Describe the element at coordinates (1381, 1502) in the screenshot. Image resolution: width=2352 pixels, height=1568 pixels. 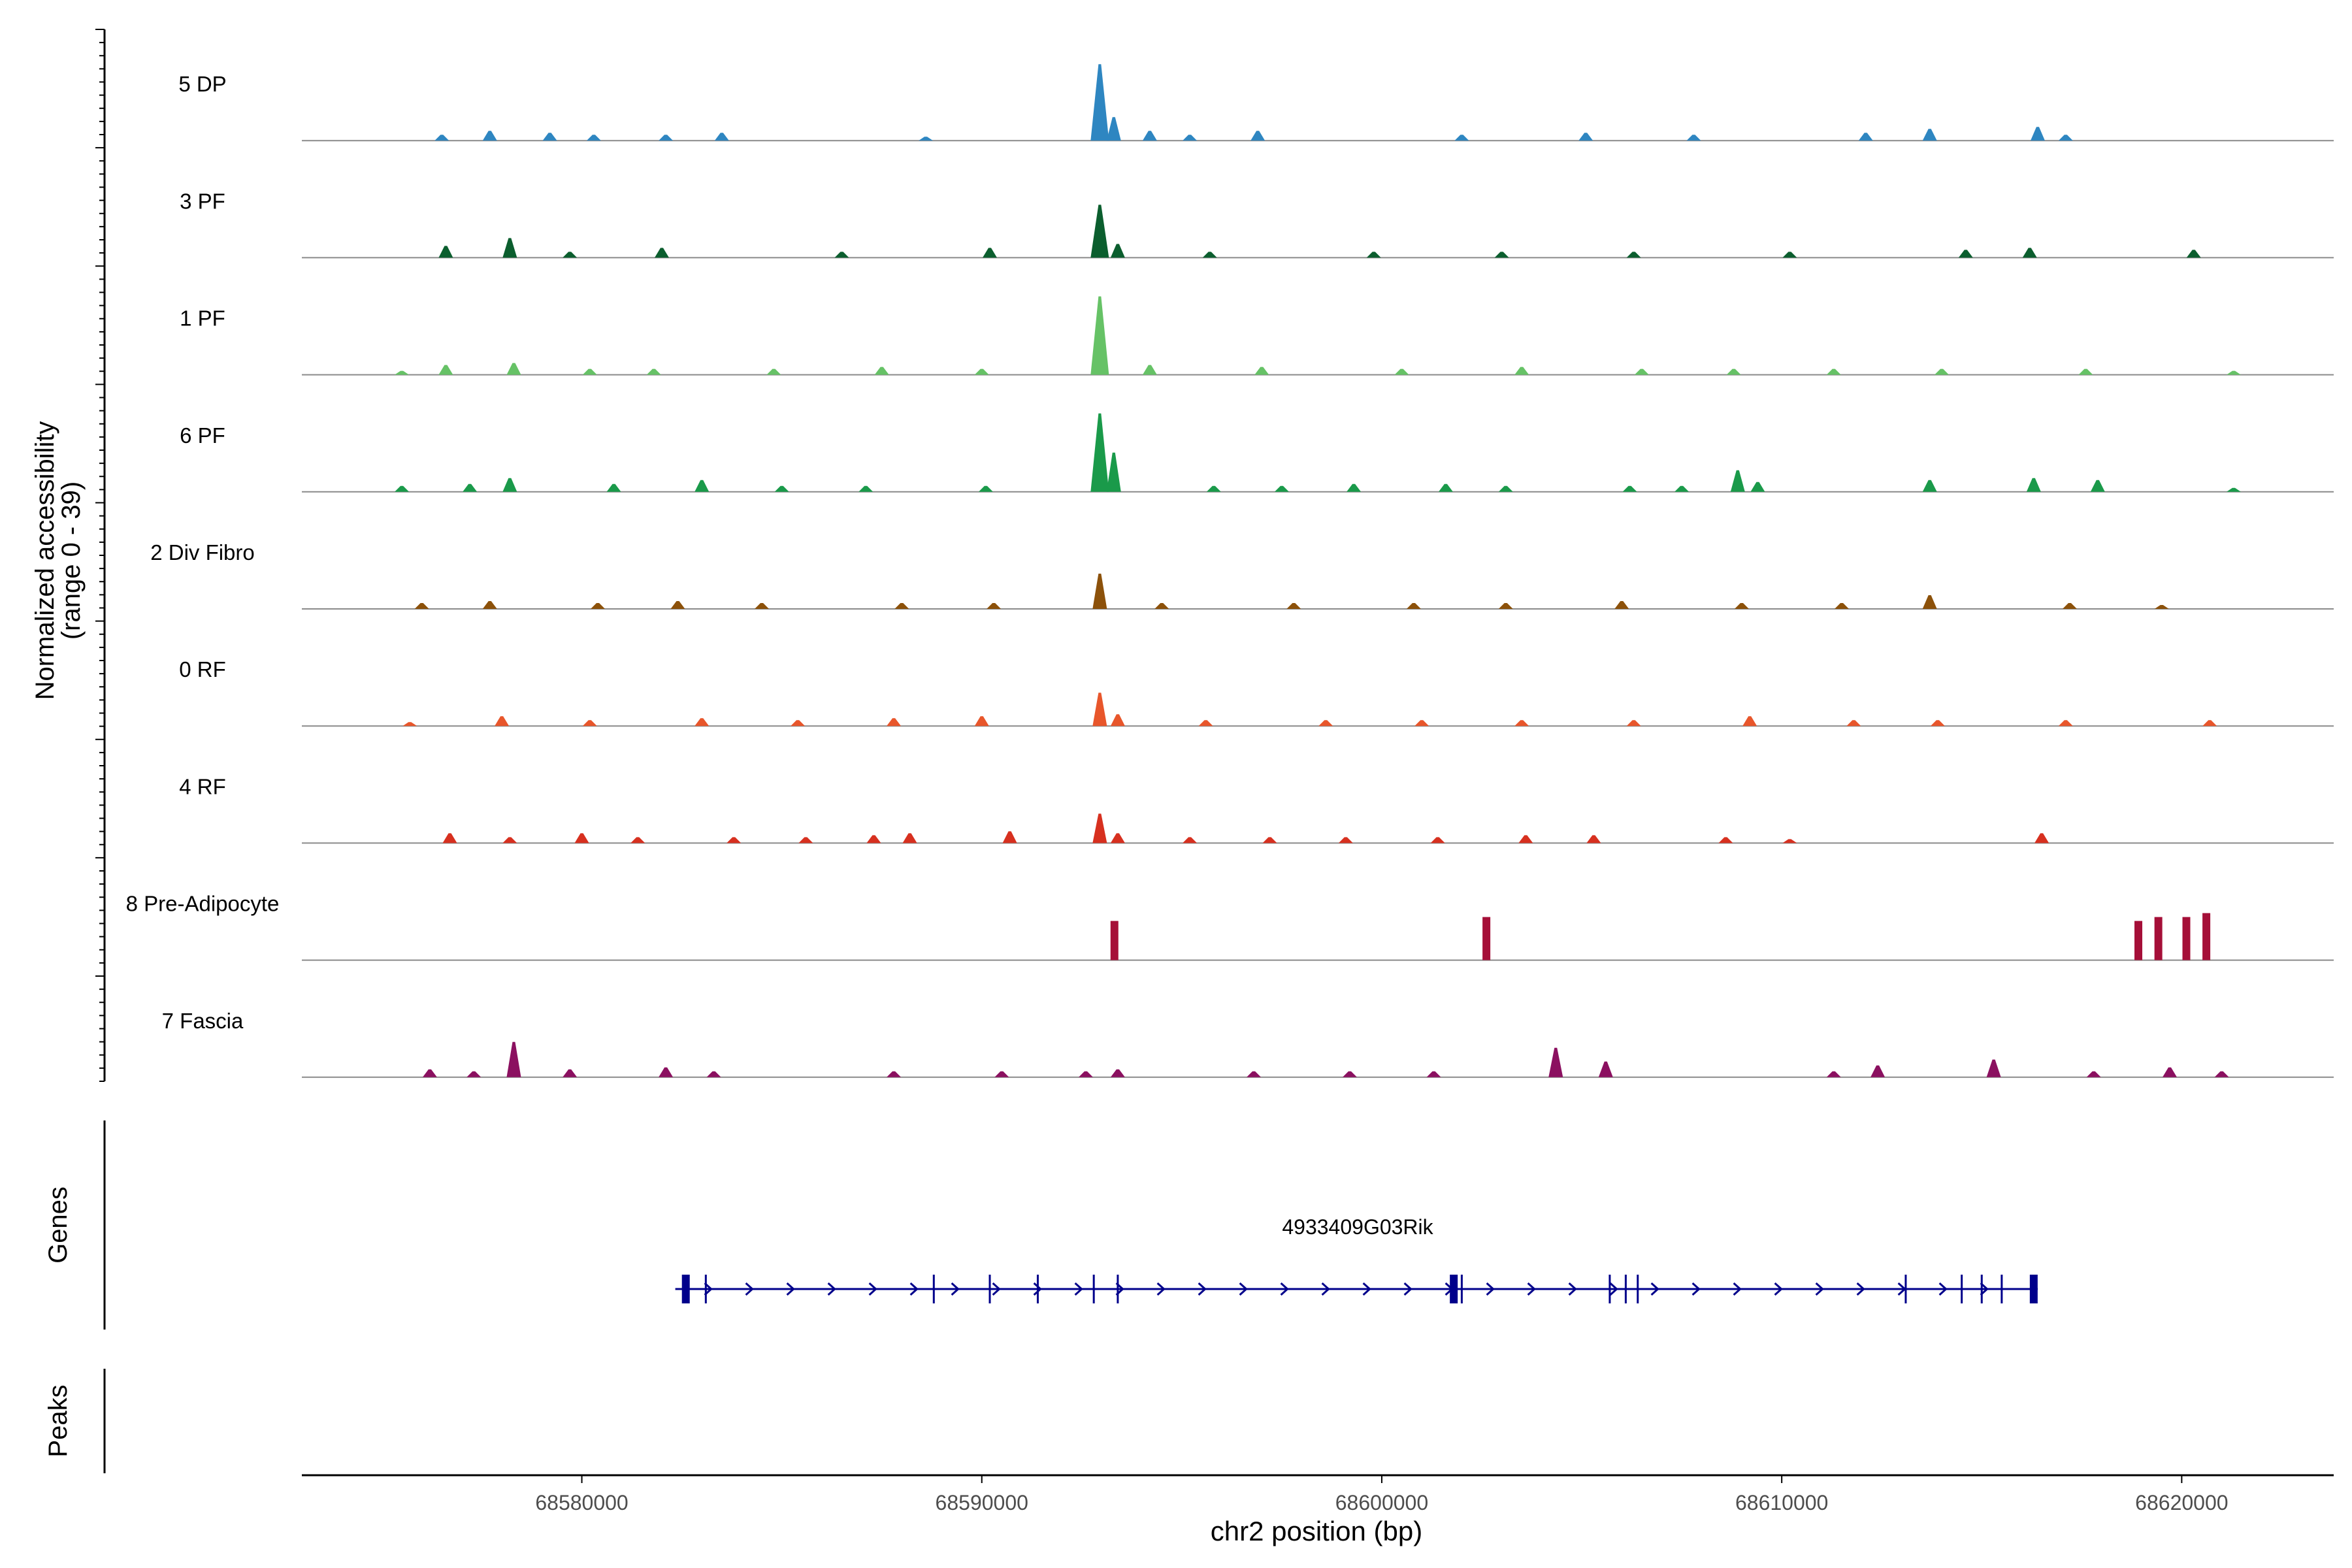
I see `x-tick-label: 68600000` at that location.